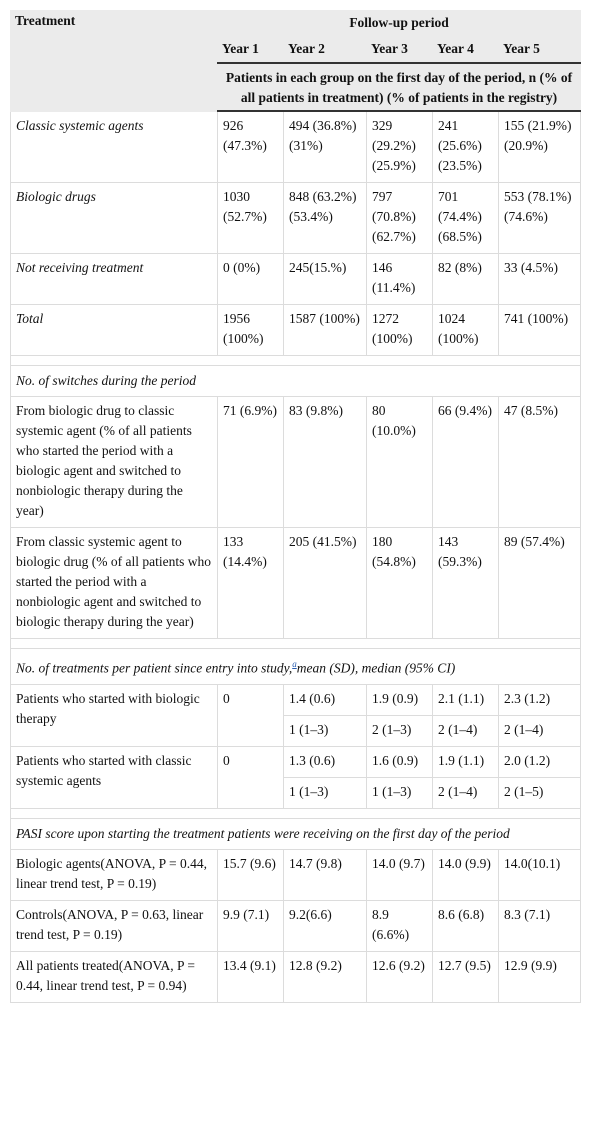 Image resolution: width=590 pixels, height=1143 pixels. Describe the element at coordinates (399, 925) in the screenshot. I see `data-cell: 8.9 (6.6%)` at that location.